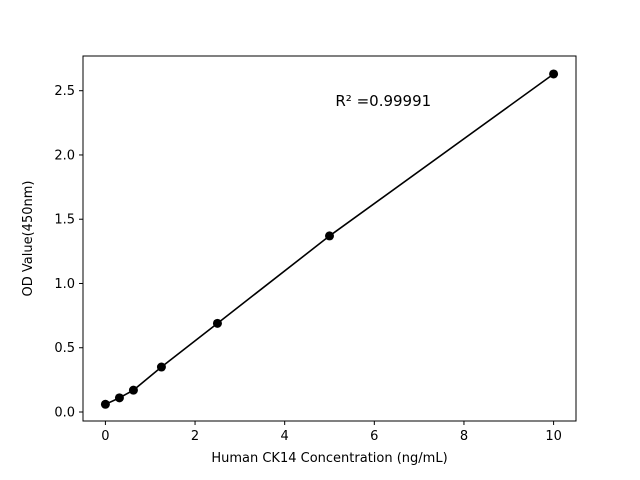 The width and height of the screenshot is (640, 480). I want to click on y-tick-label: 1.0, so click(64, 284).